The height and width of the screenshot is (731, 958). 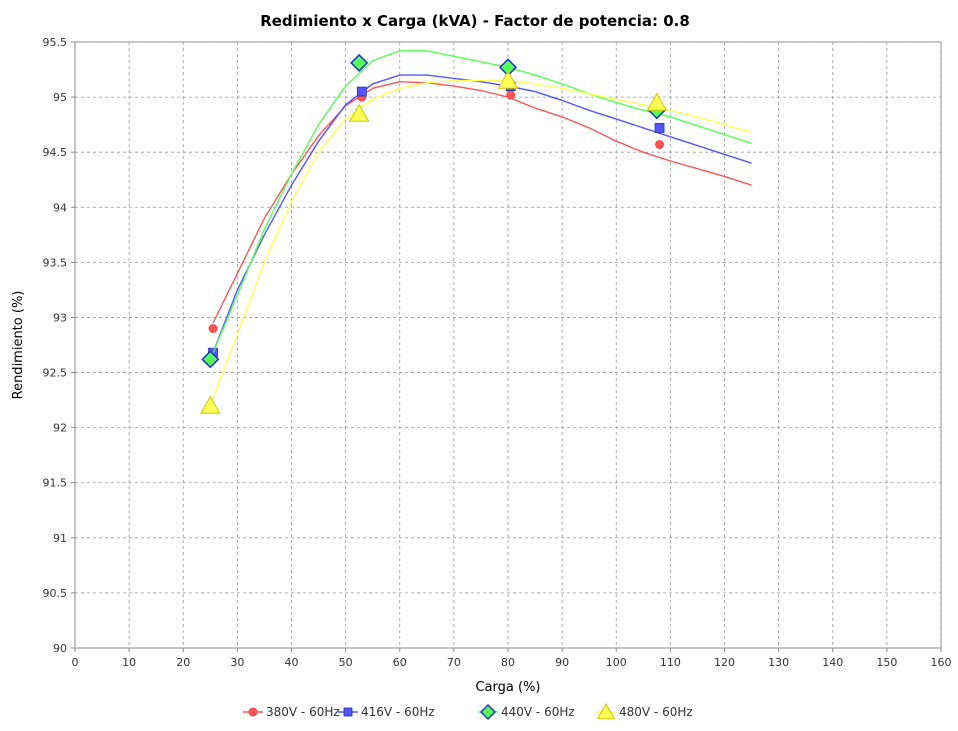 What do you see at coordinates (55, 593) in the screenshot?
I see `y-tick-label: 90.5` at bounding box center [55, 593].